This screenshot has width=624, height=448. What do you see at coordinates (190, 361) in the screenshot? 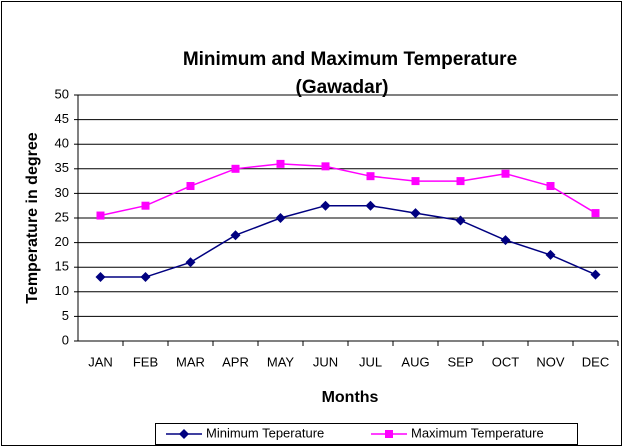
I see `x-tick-label: MAR` at bounding box center [190, 361].